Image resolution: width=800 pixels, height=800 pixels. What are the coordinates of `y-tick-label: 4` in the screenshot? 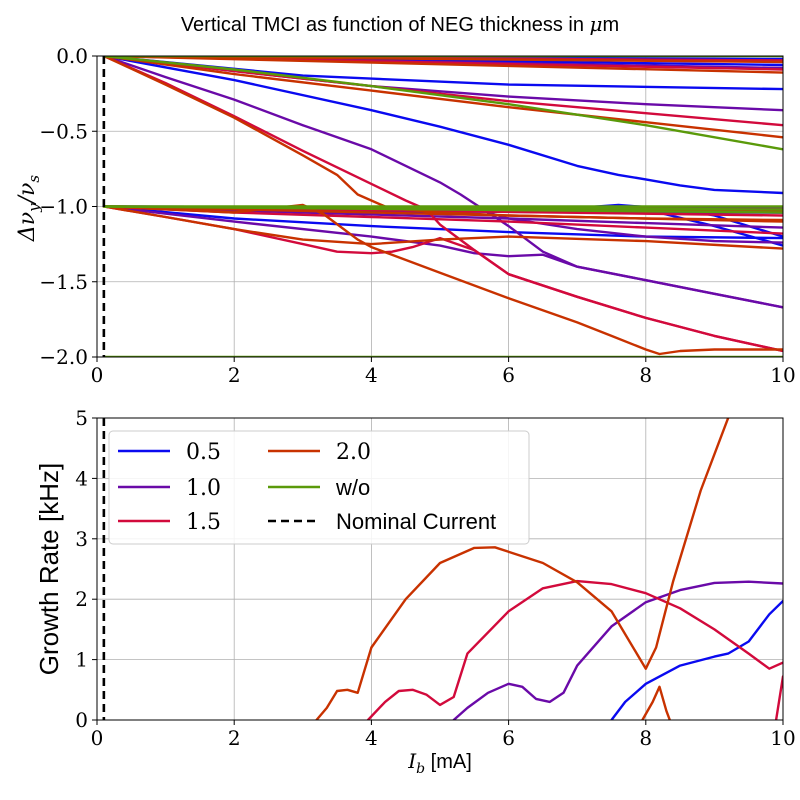 It's located at (81, 478).